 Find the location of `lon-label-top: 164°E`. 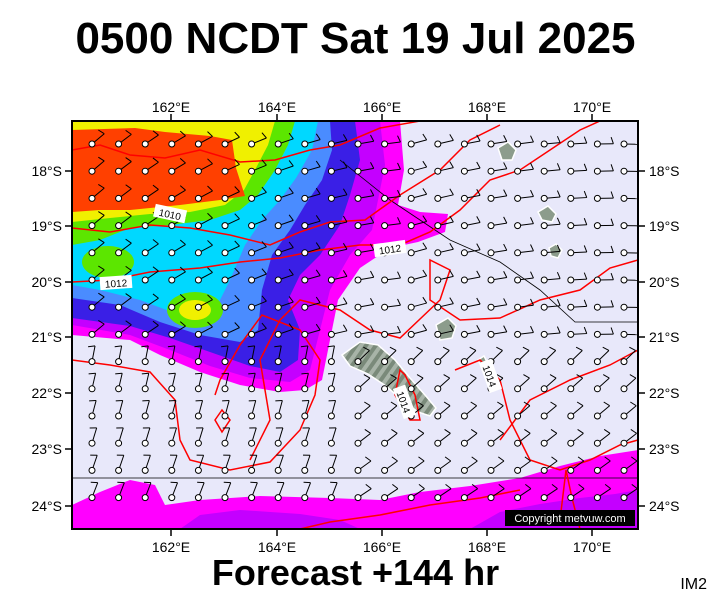

lon-label-top: 164°E is located at coordinates (277, 107).